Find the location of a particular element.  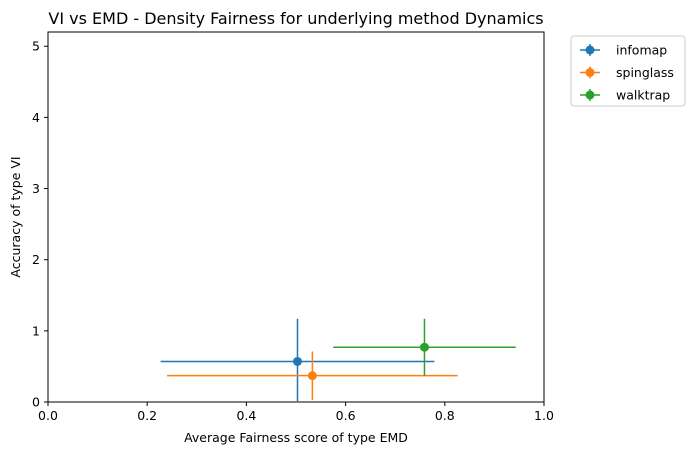

x-axis-ticks: 0.0 0.2 0.4 0.6 0.8 1.0 is located at coordinates (296, 412).